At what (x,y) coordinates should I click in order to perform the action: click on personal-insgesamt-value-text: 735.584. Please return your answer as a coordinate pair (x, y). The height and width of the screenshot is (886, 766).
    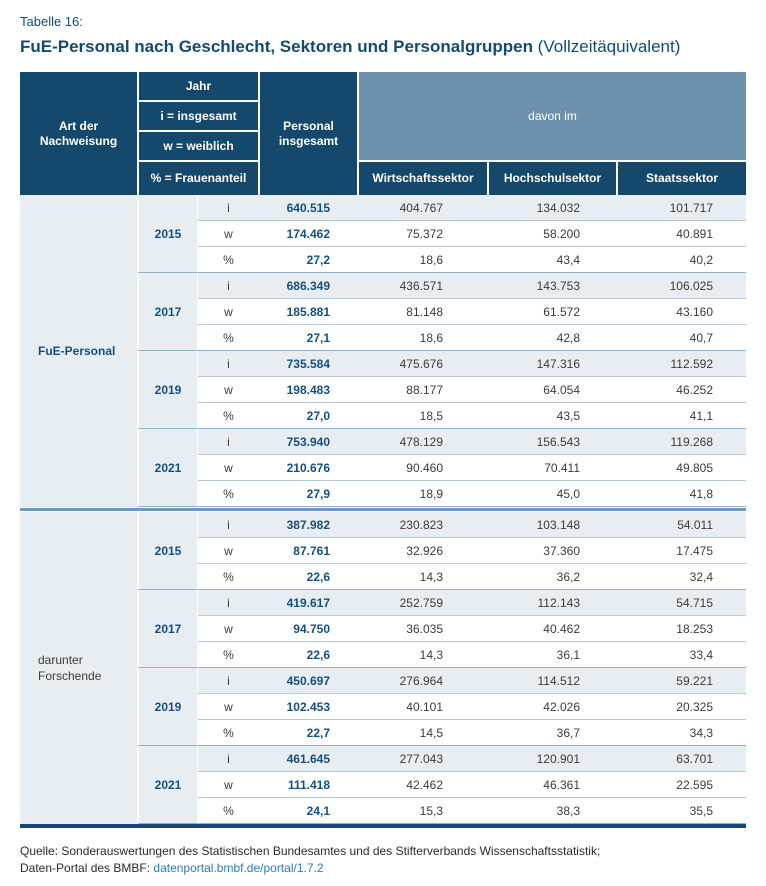
    Looking at the image, I should click on (308, 363).